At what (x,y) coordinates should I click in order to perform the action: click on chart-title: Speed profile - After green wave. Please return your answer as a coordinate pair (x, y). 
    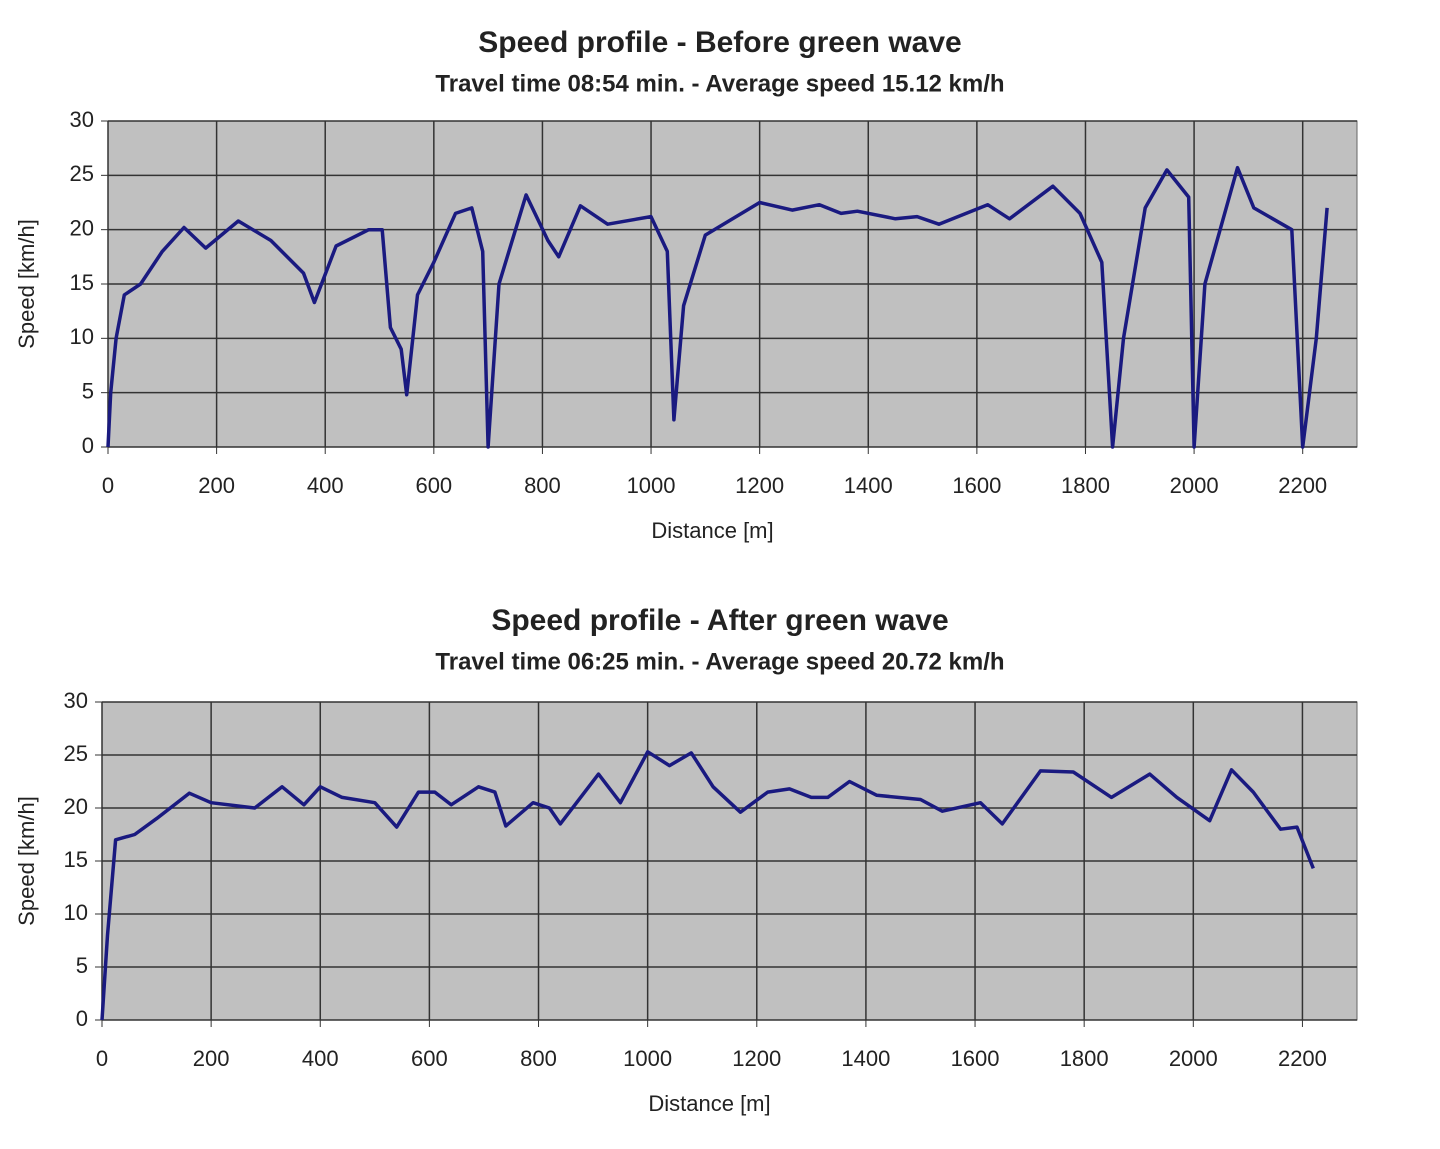
    Looking at the image, I should click on (719, 620).